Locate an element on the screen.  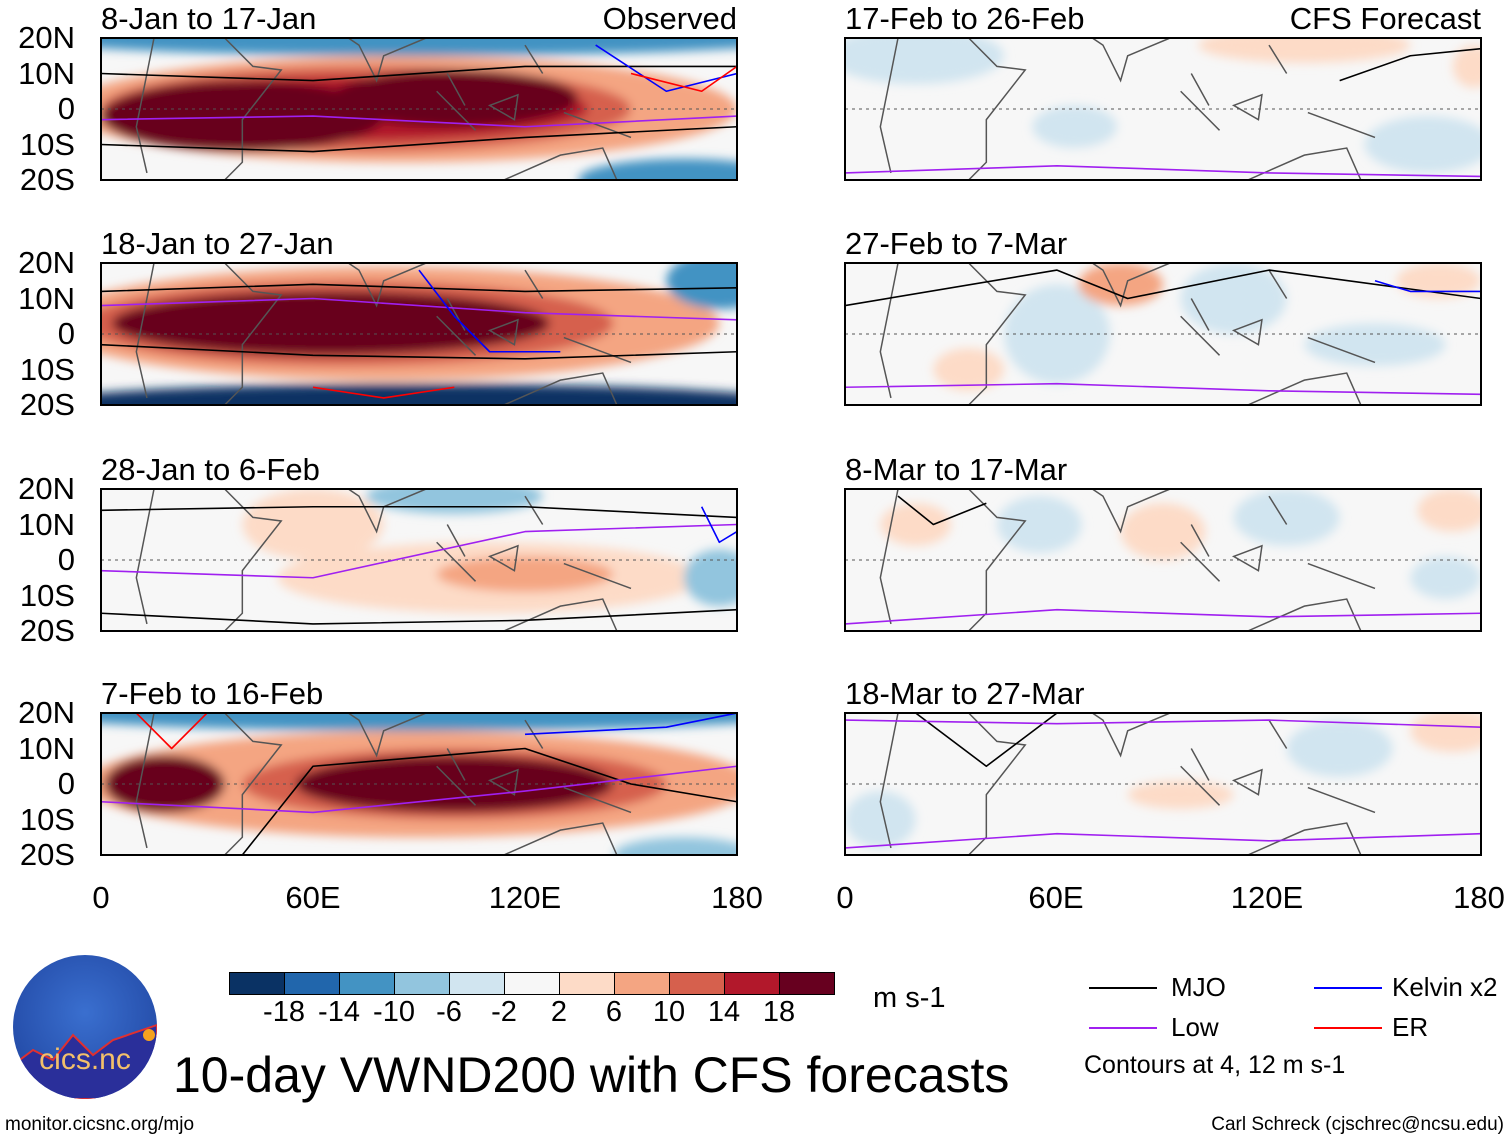
panel-title: 8-Jan to 17-Jan is located at coordinates (209, 18).